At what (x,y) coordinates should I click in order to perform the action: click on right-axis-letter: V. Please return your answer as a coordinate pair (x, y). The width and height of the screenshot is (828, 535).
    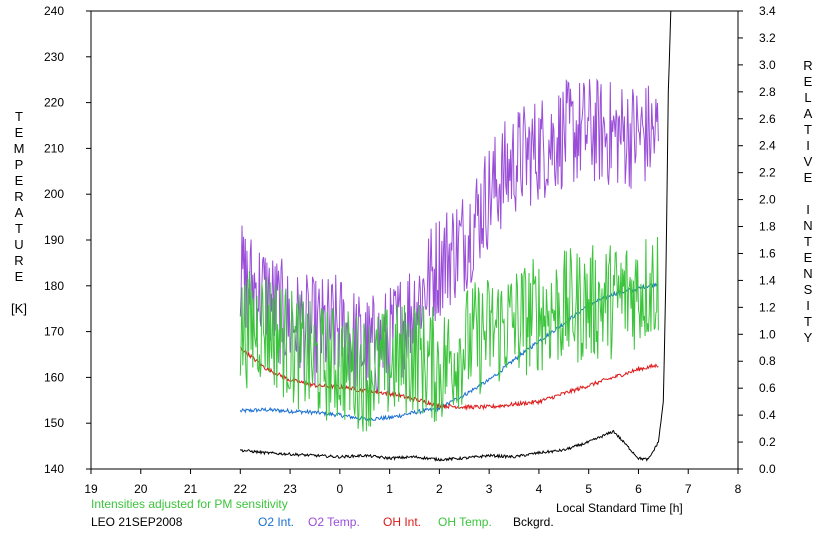
    Looking at the image, I should click on (808, 161).